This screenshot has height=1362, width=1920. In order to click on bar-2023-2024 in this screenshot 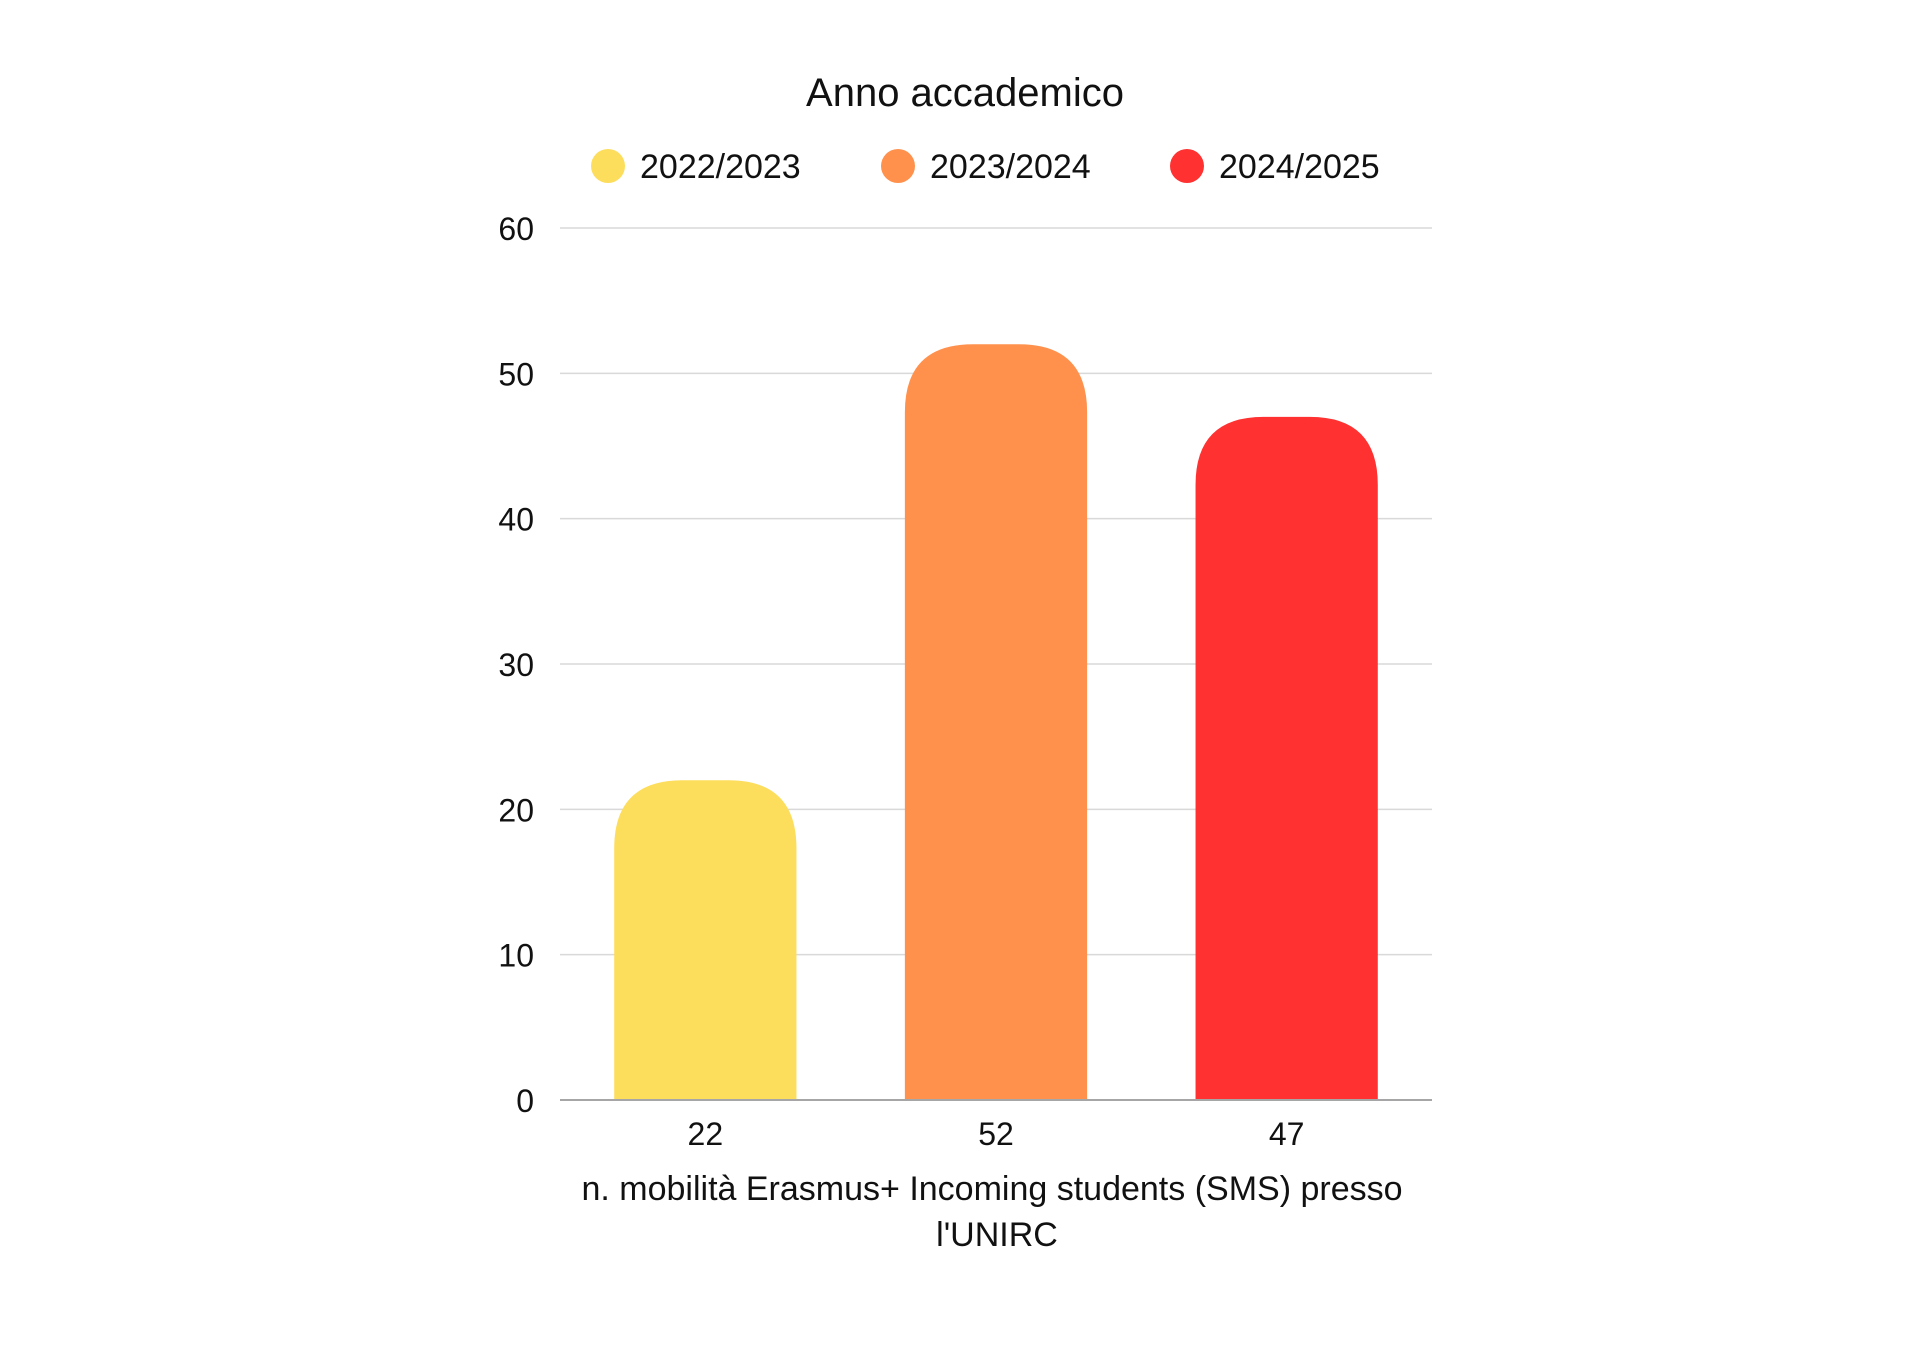, I will do `click(996, 722)`.